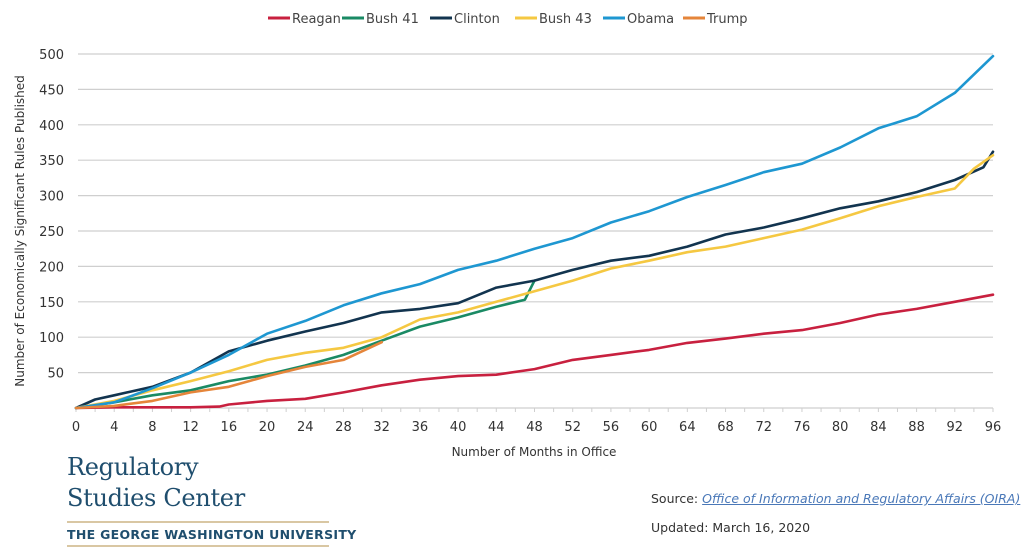 The width and height of the screenshot is (1024, 557). Describe the element at coordinates (727, 19) in the screenshot. I see `legend-label: Trump` at that location.